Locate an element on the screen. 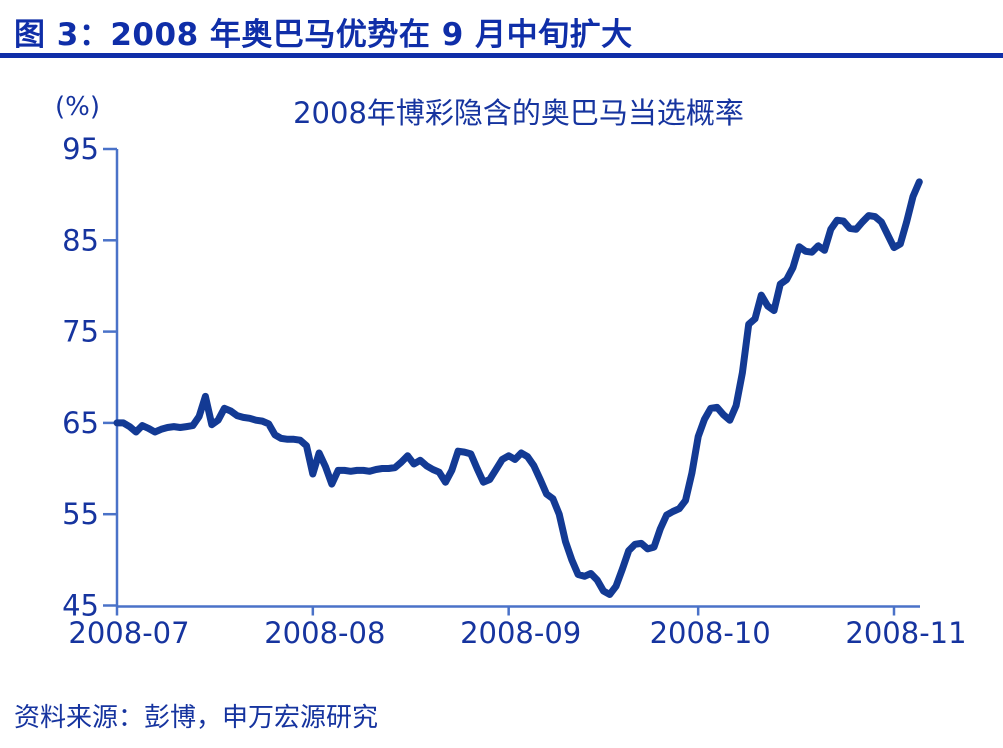  y-tick-label: 65 is located at coordinates (80, 423).